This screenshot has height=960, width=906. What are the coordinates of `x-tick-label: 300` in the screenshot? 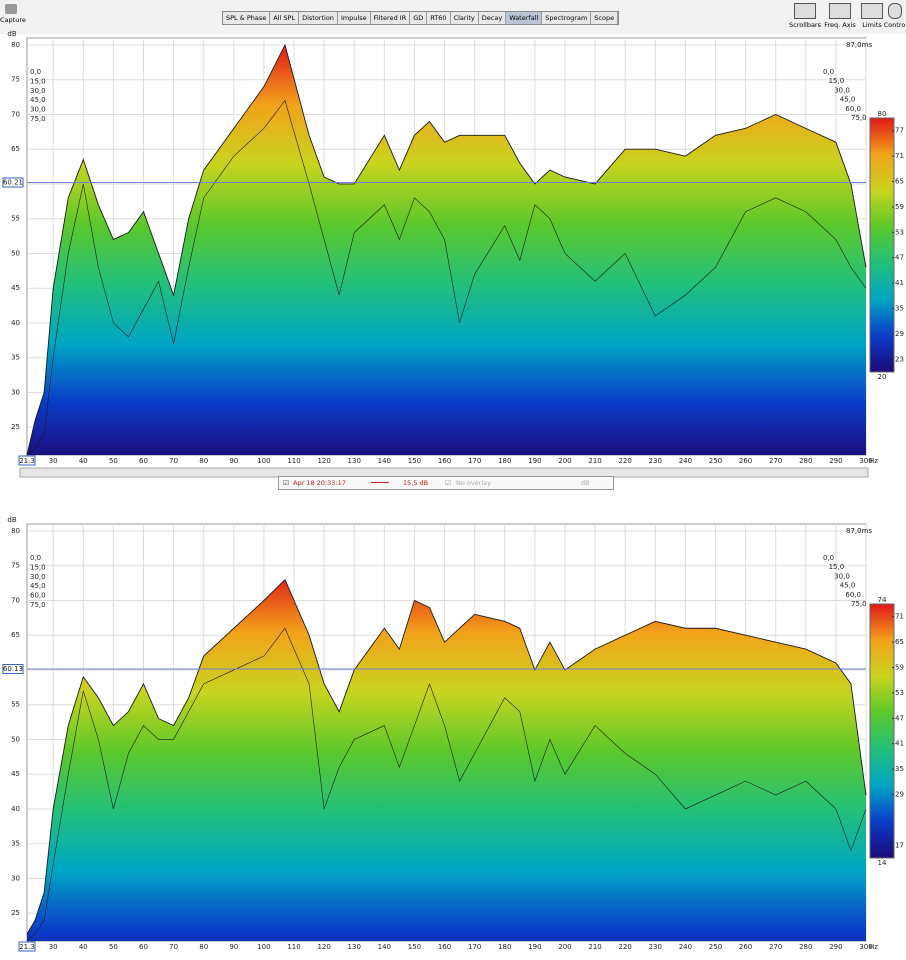 It's located at (865, 947).